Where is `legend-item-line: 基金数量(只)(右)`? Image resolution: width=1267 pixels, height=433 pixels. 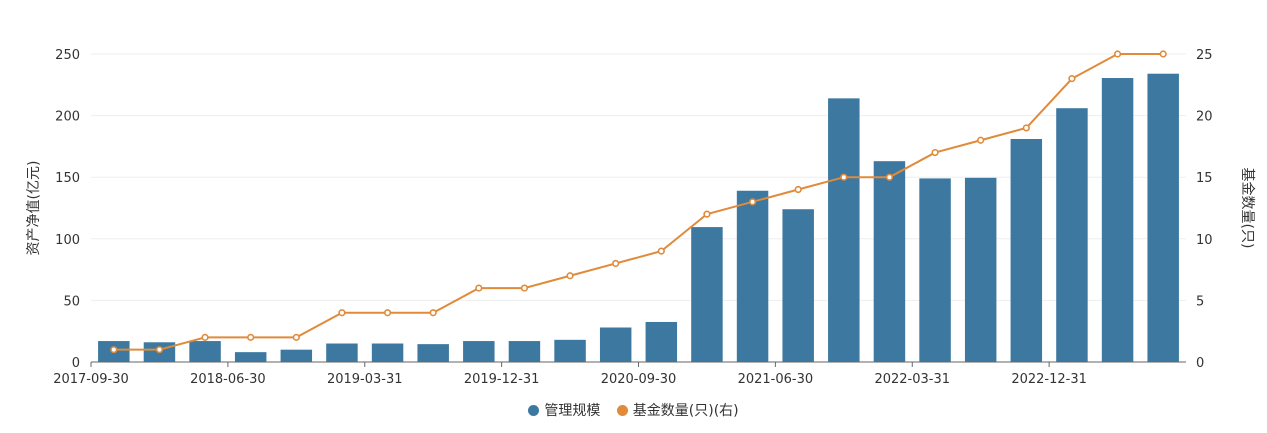
legend-item-line: 基金数量(只)(右) is located at coordinates (677, 410).